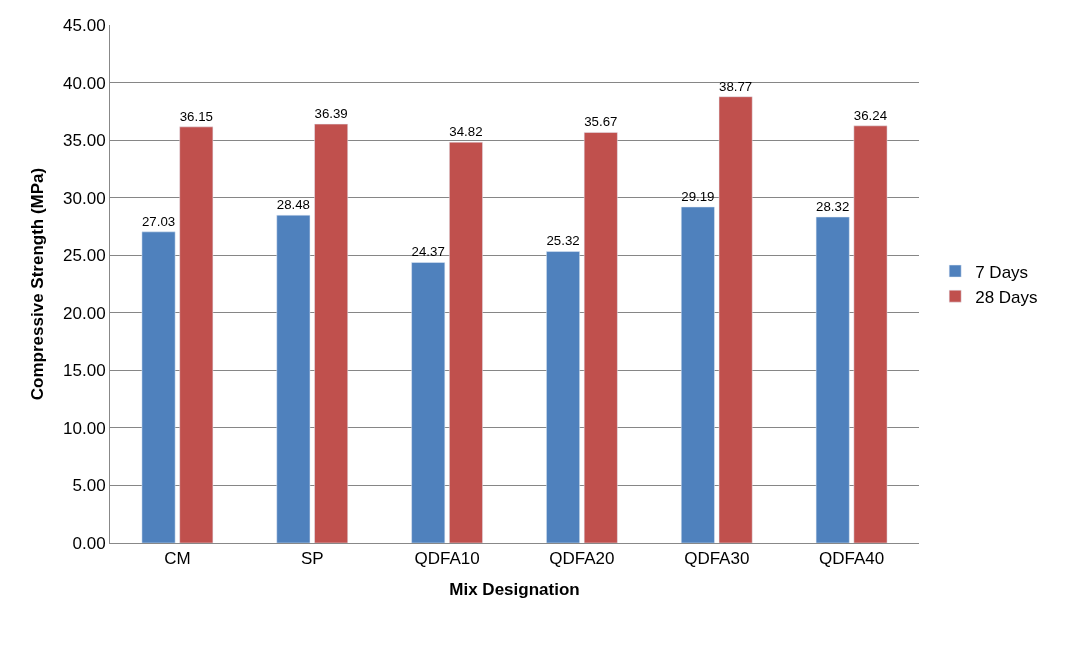 This screenshot has width=1089, height=648. Describe the element at coordinates (196, 116) in the screenshot. I see `data-label: 36.15` at that location.